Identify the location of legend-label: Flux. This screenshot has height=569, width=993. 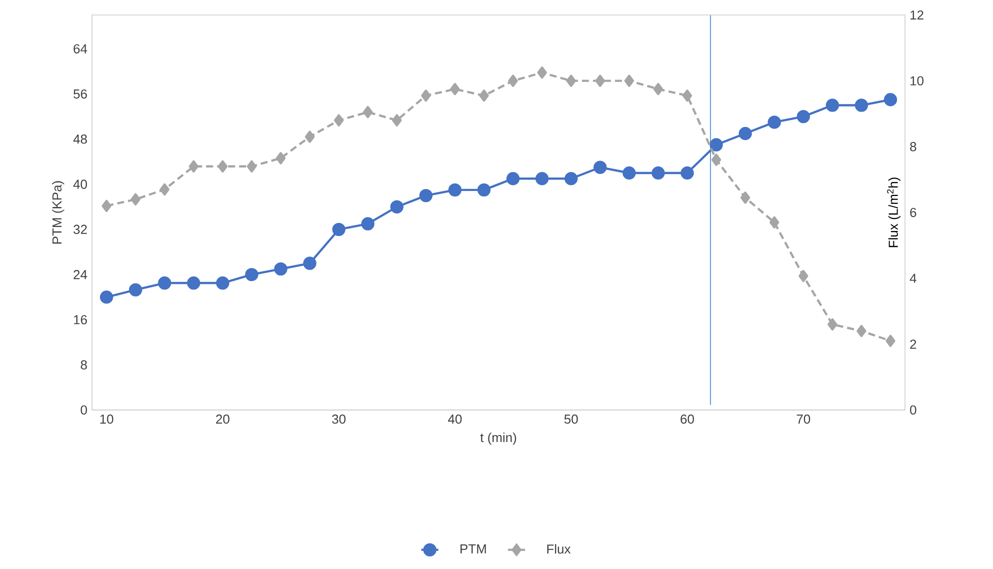
(559, 549).